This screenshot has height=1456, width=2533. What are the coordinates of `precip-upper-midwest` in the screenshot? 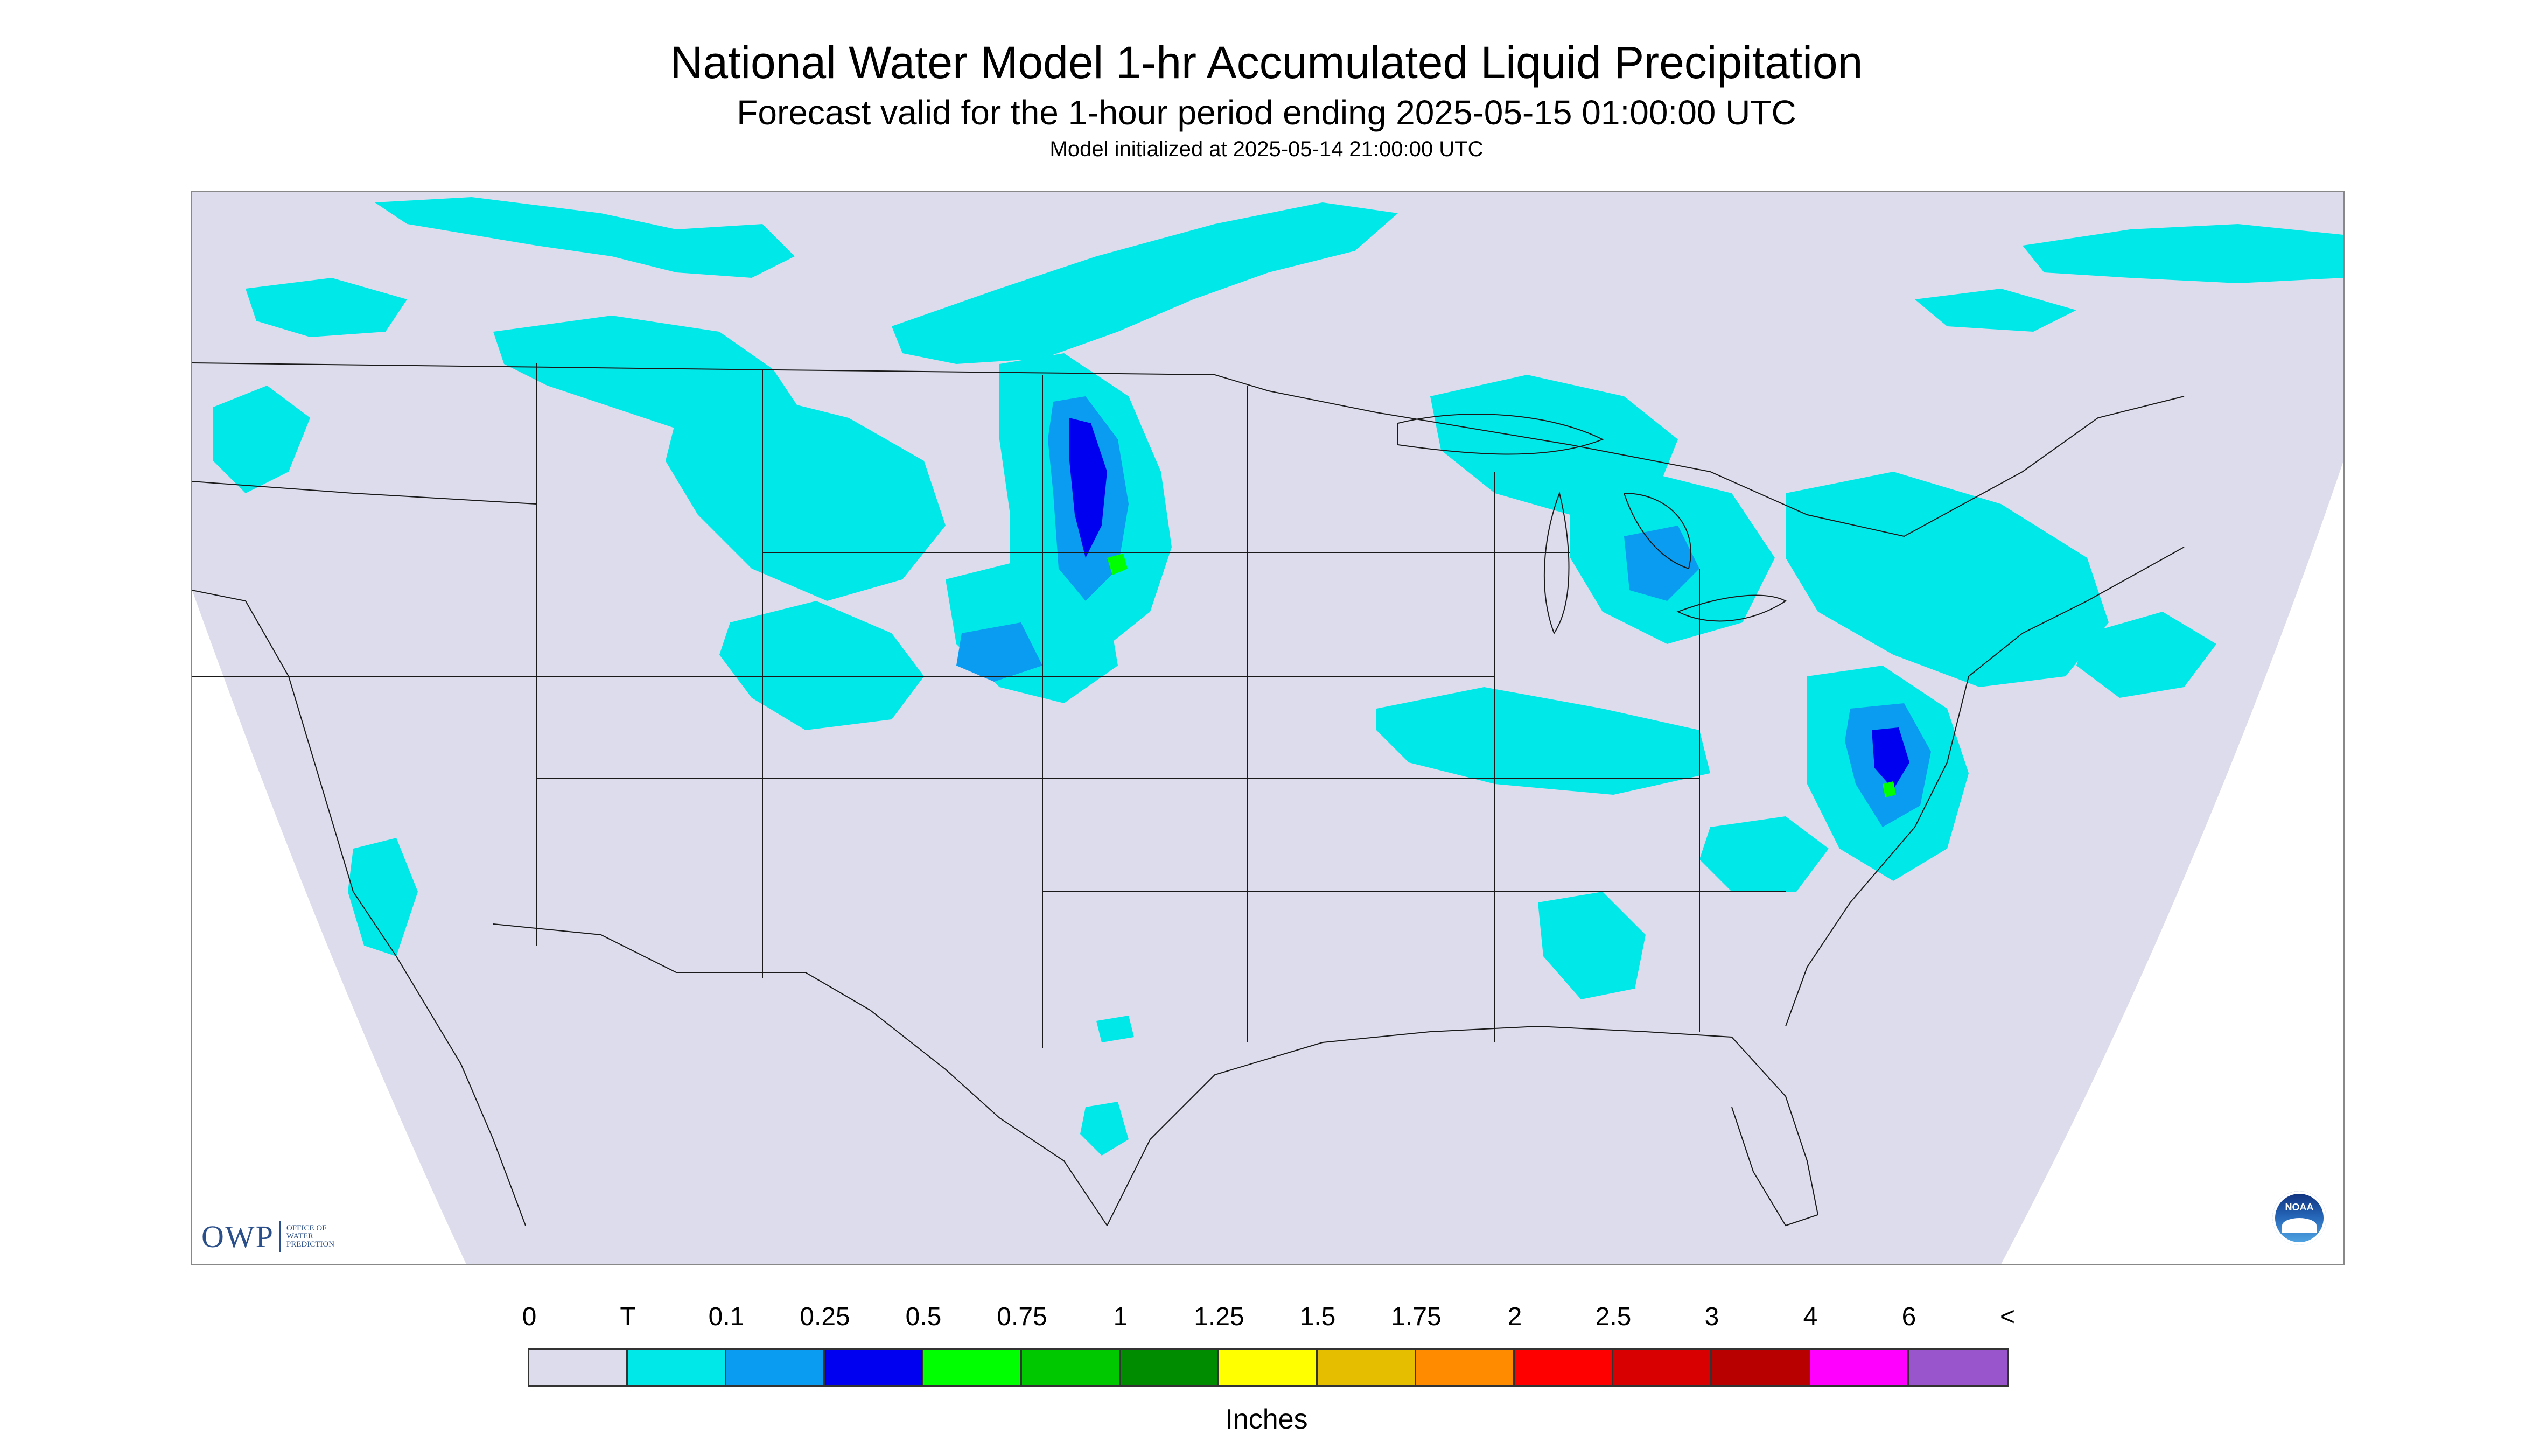 It's located at (1554, 445).